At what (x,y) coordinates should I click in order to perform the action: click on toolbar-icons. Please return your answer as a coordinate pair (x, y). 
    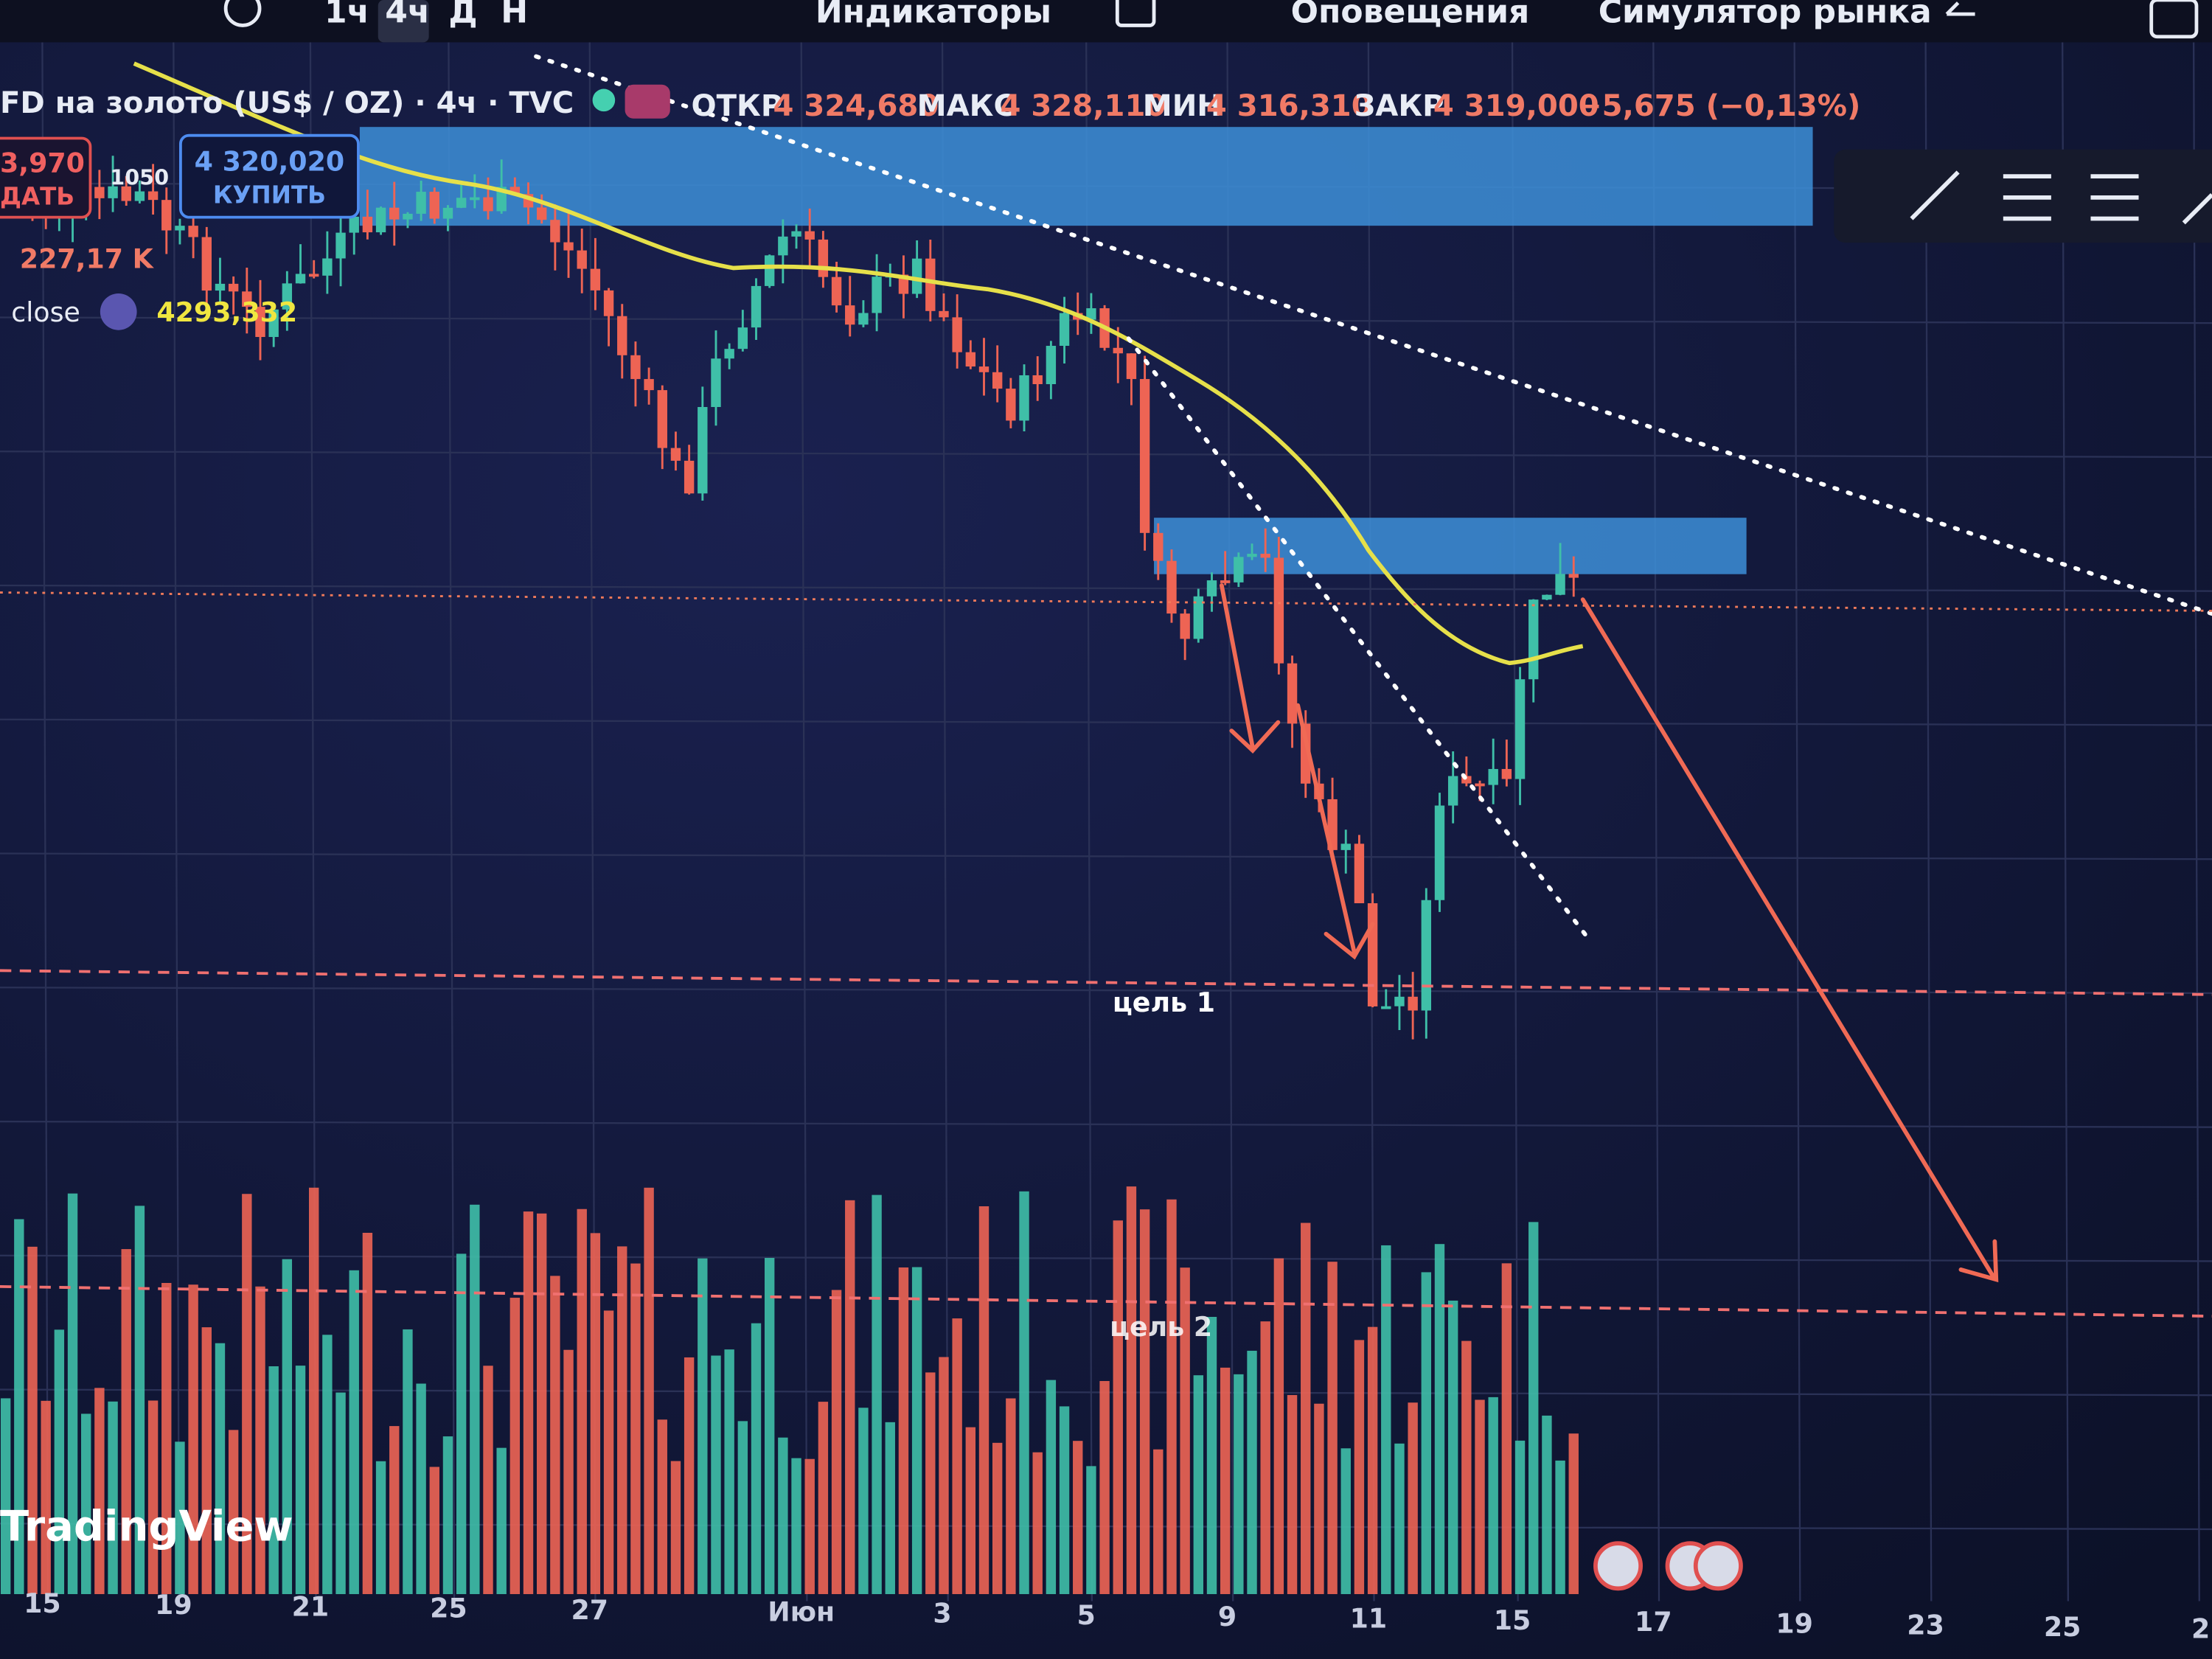
    Looking at the image, I should click on (1211, 19).